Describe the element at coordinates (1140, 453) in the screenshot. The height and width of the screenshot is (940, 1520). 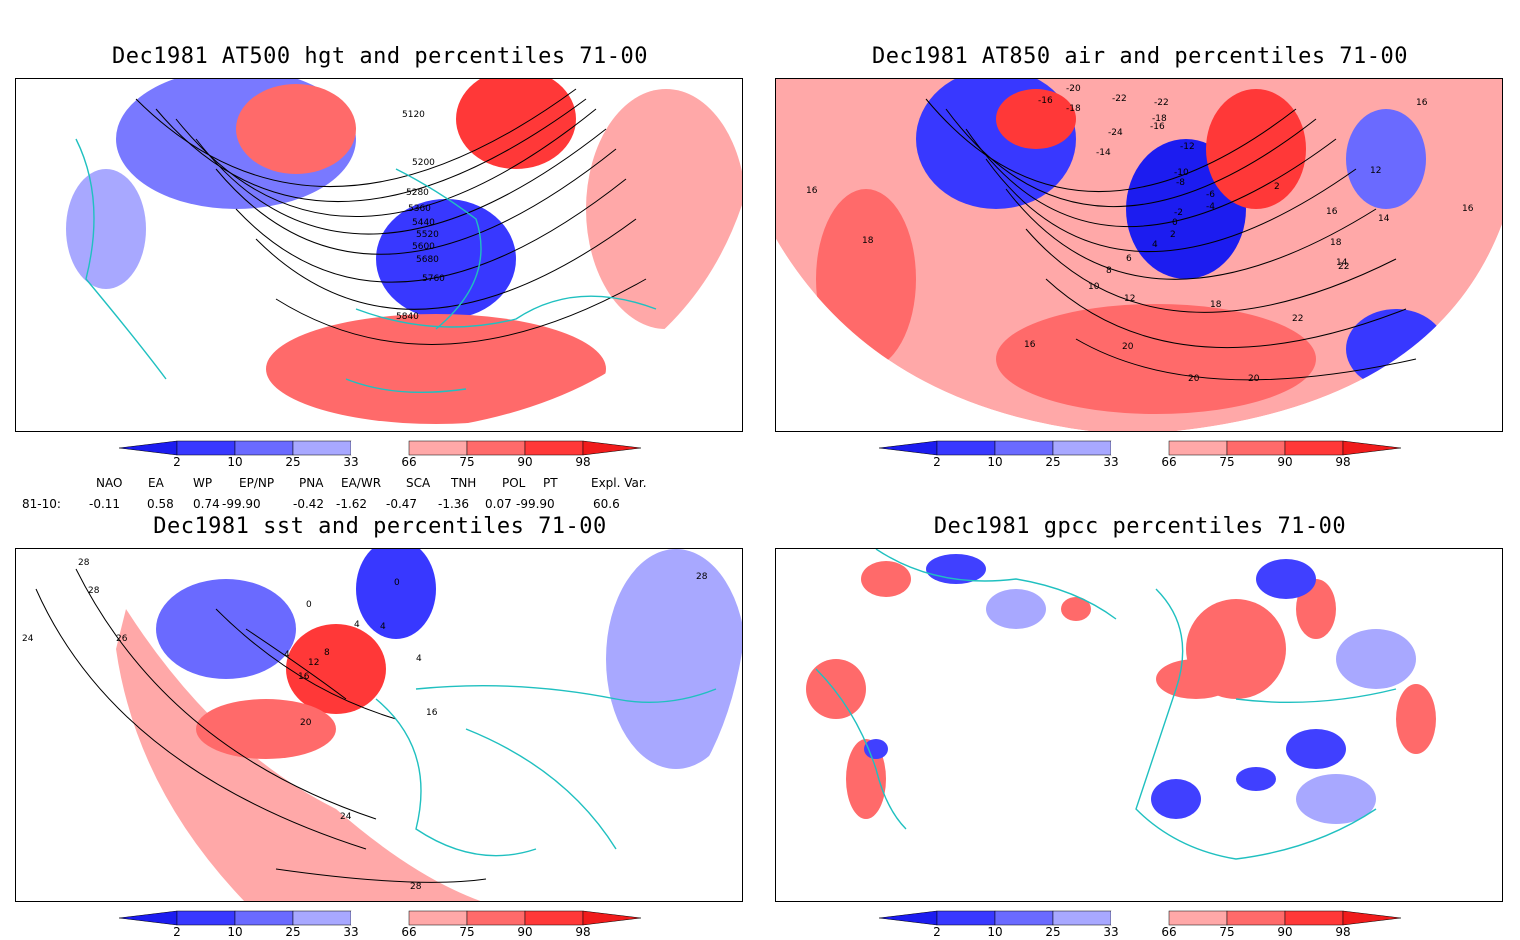
I see `colorbar-air: 2 10 25 33 66 75 90 98` at that location.